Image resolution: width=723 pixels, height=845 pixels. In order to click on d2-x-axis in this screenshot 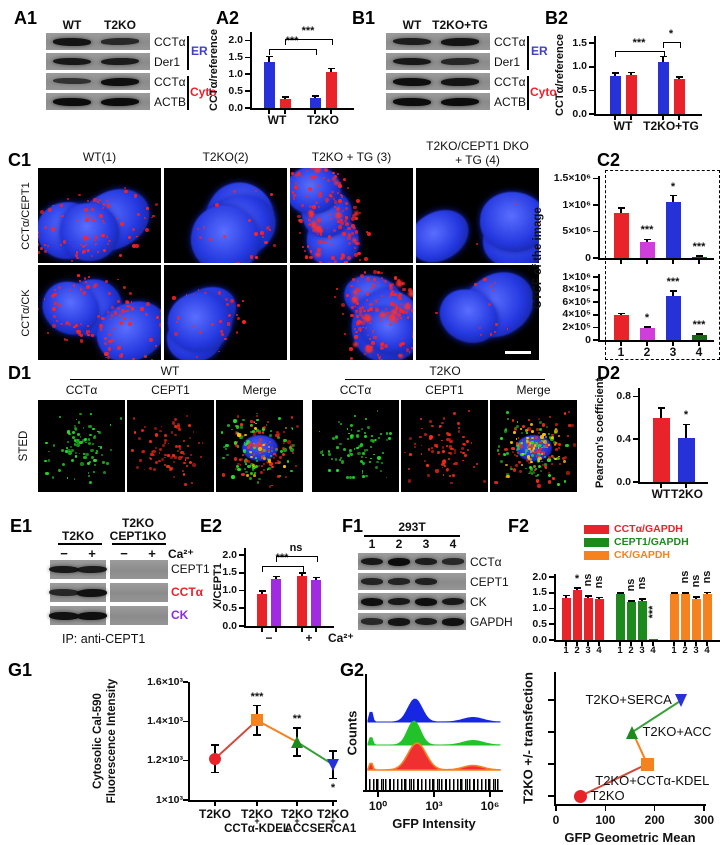, I will do `click(673, 483)`.